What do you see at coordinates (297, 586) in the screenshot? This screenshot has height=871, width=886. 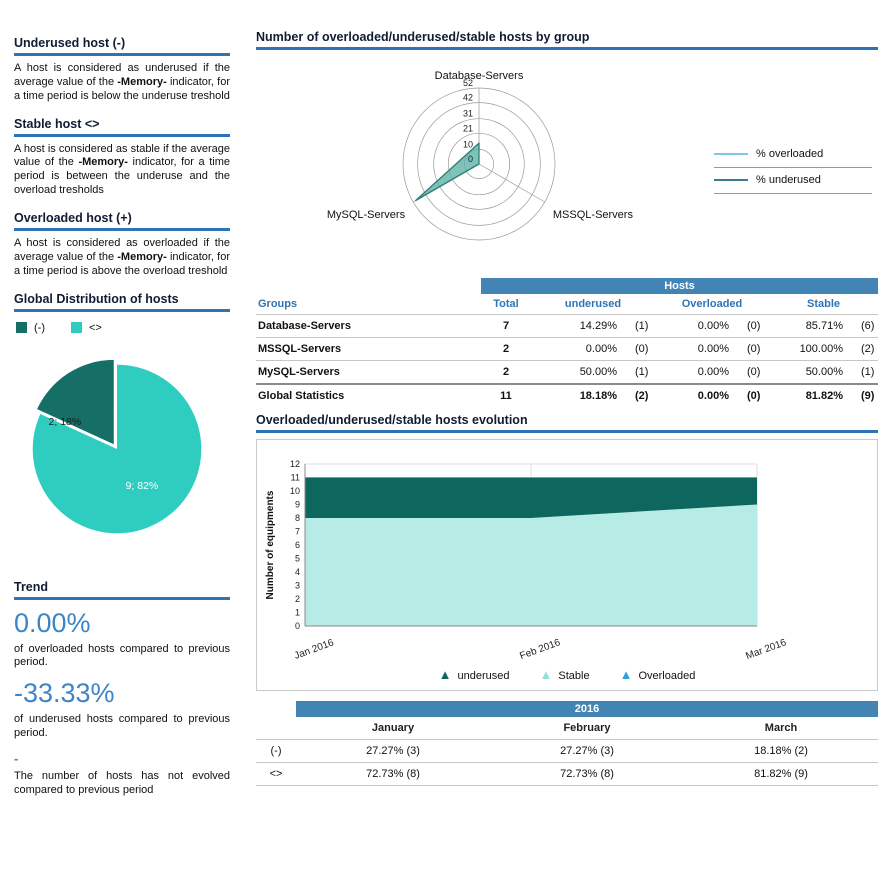 I see `svg-text: 3` at bounding box center [297, 586].